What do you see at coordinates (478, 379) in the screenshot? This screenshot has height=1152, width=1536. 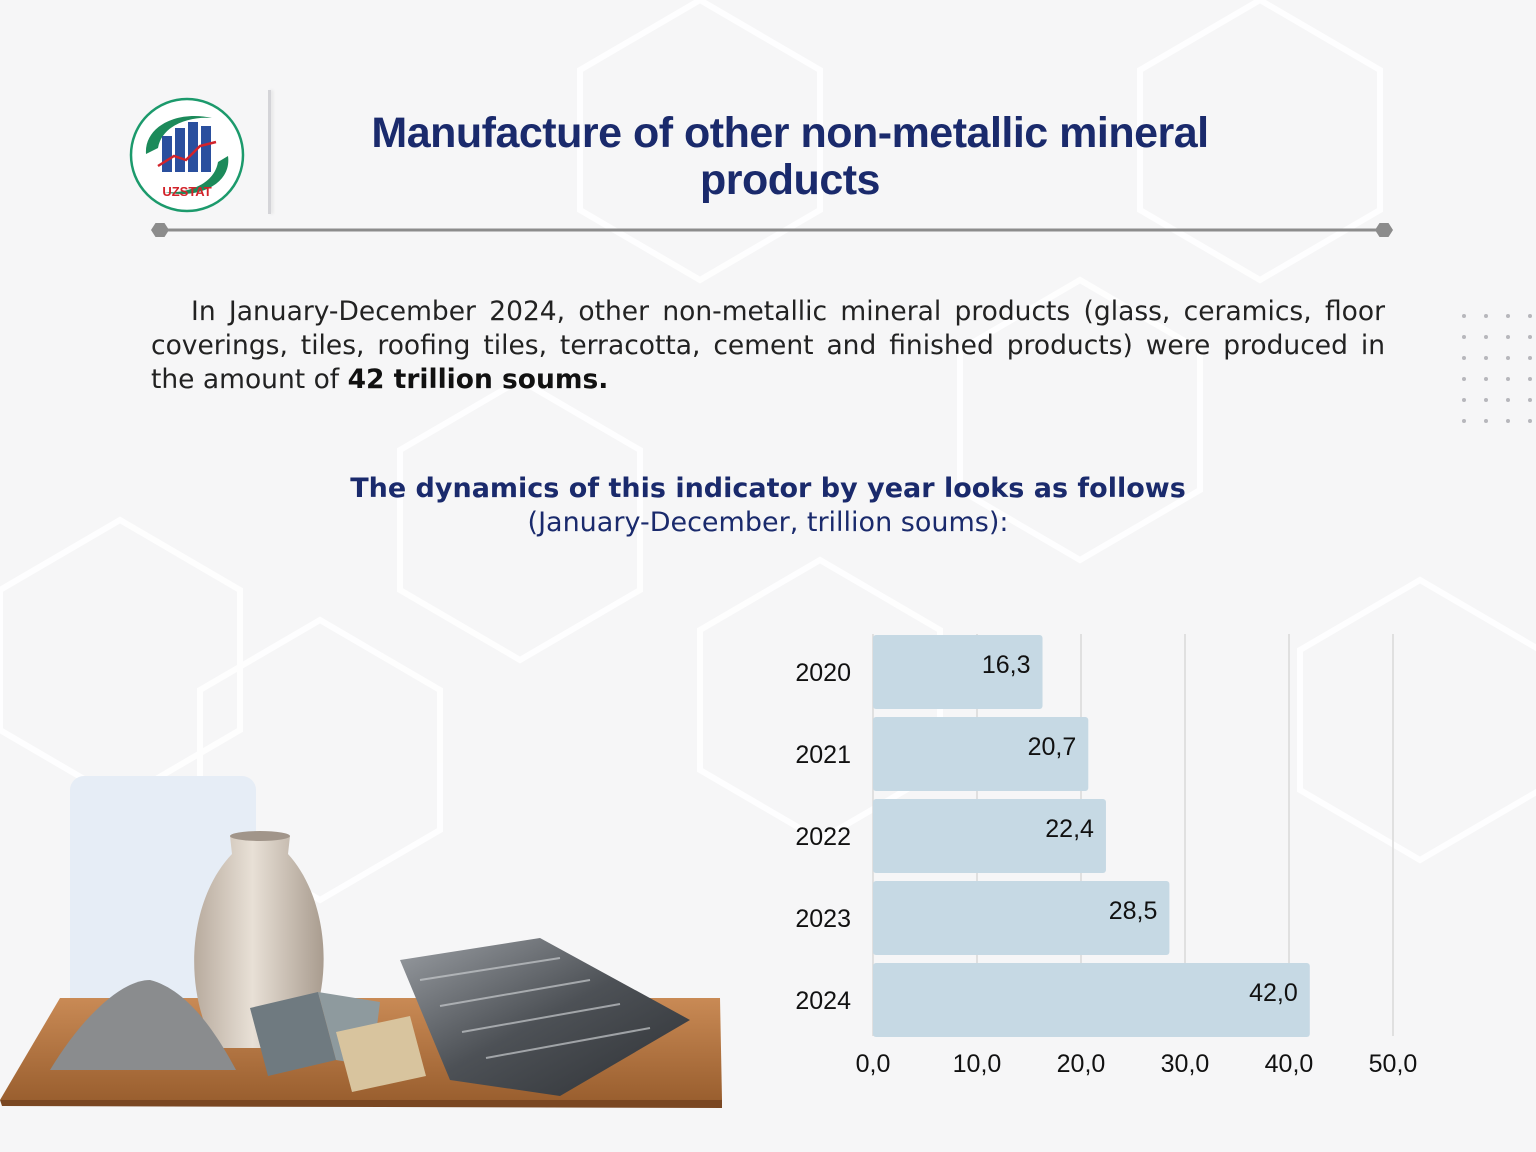 I see `intro-highlight: 42 trillion soums.` at bounding box center [478, 379].